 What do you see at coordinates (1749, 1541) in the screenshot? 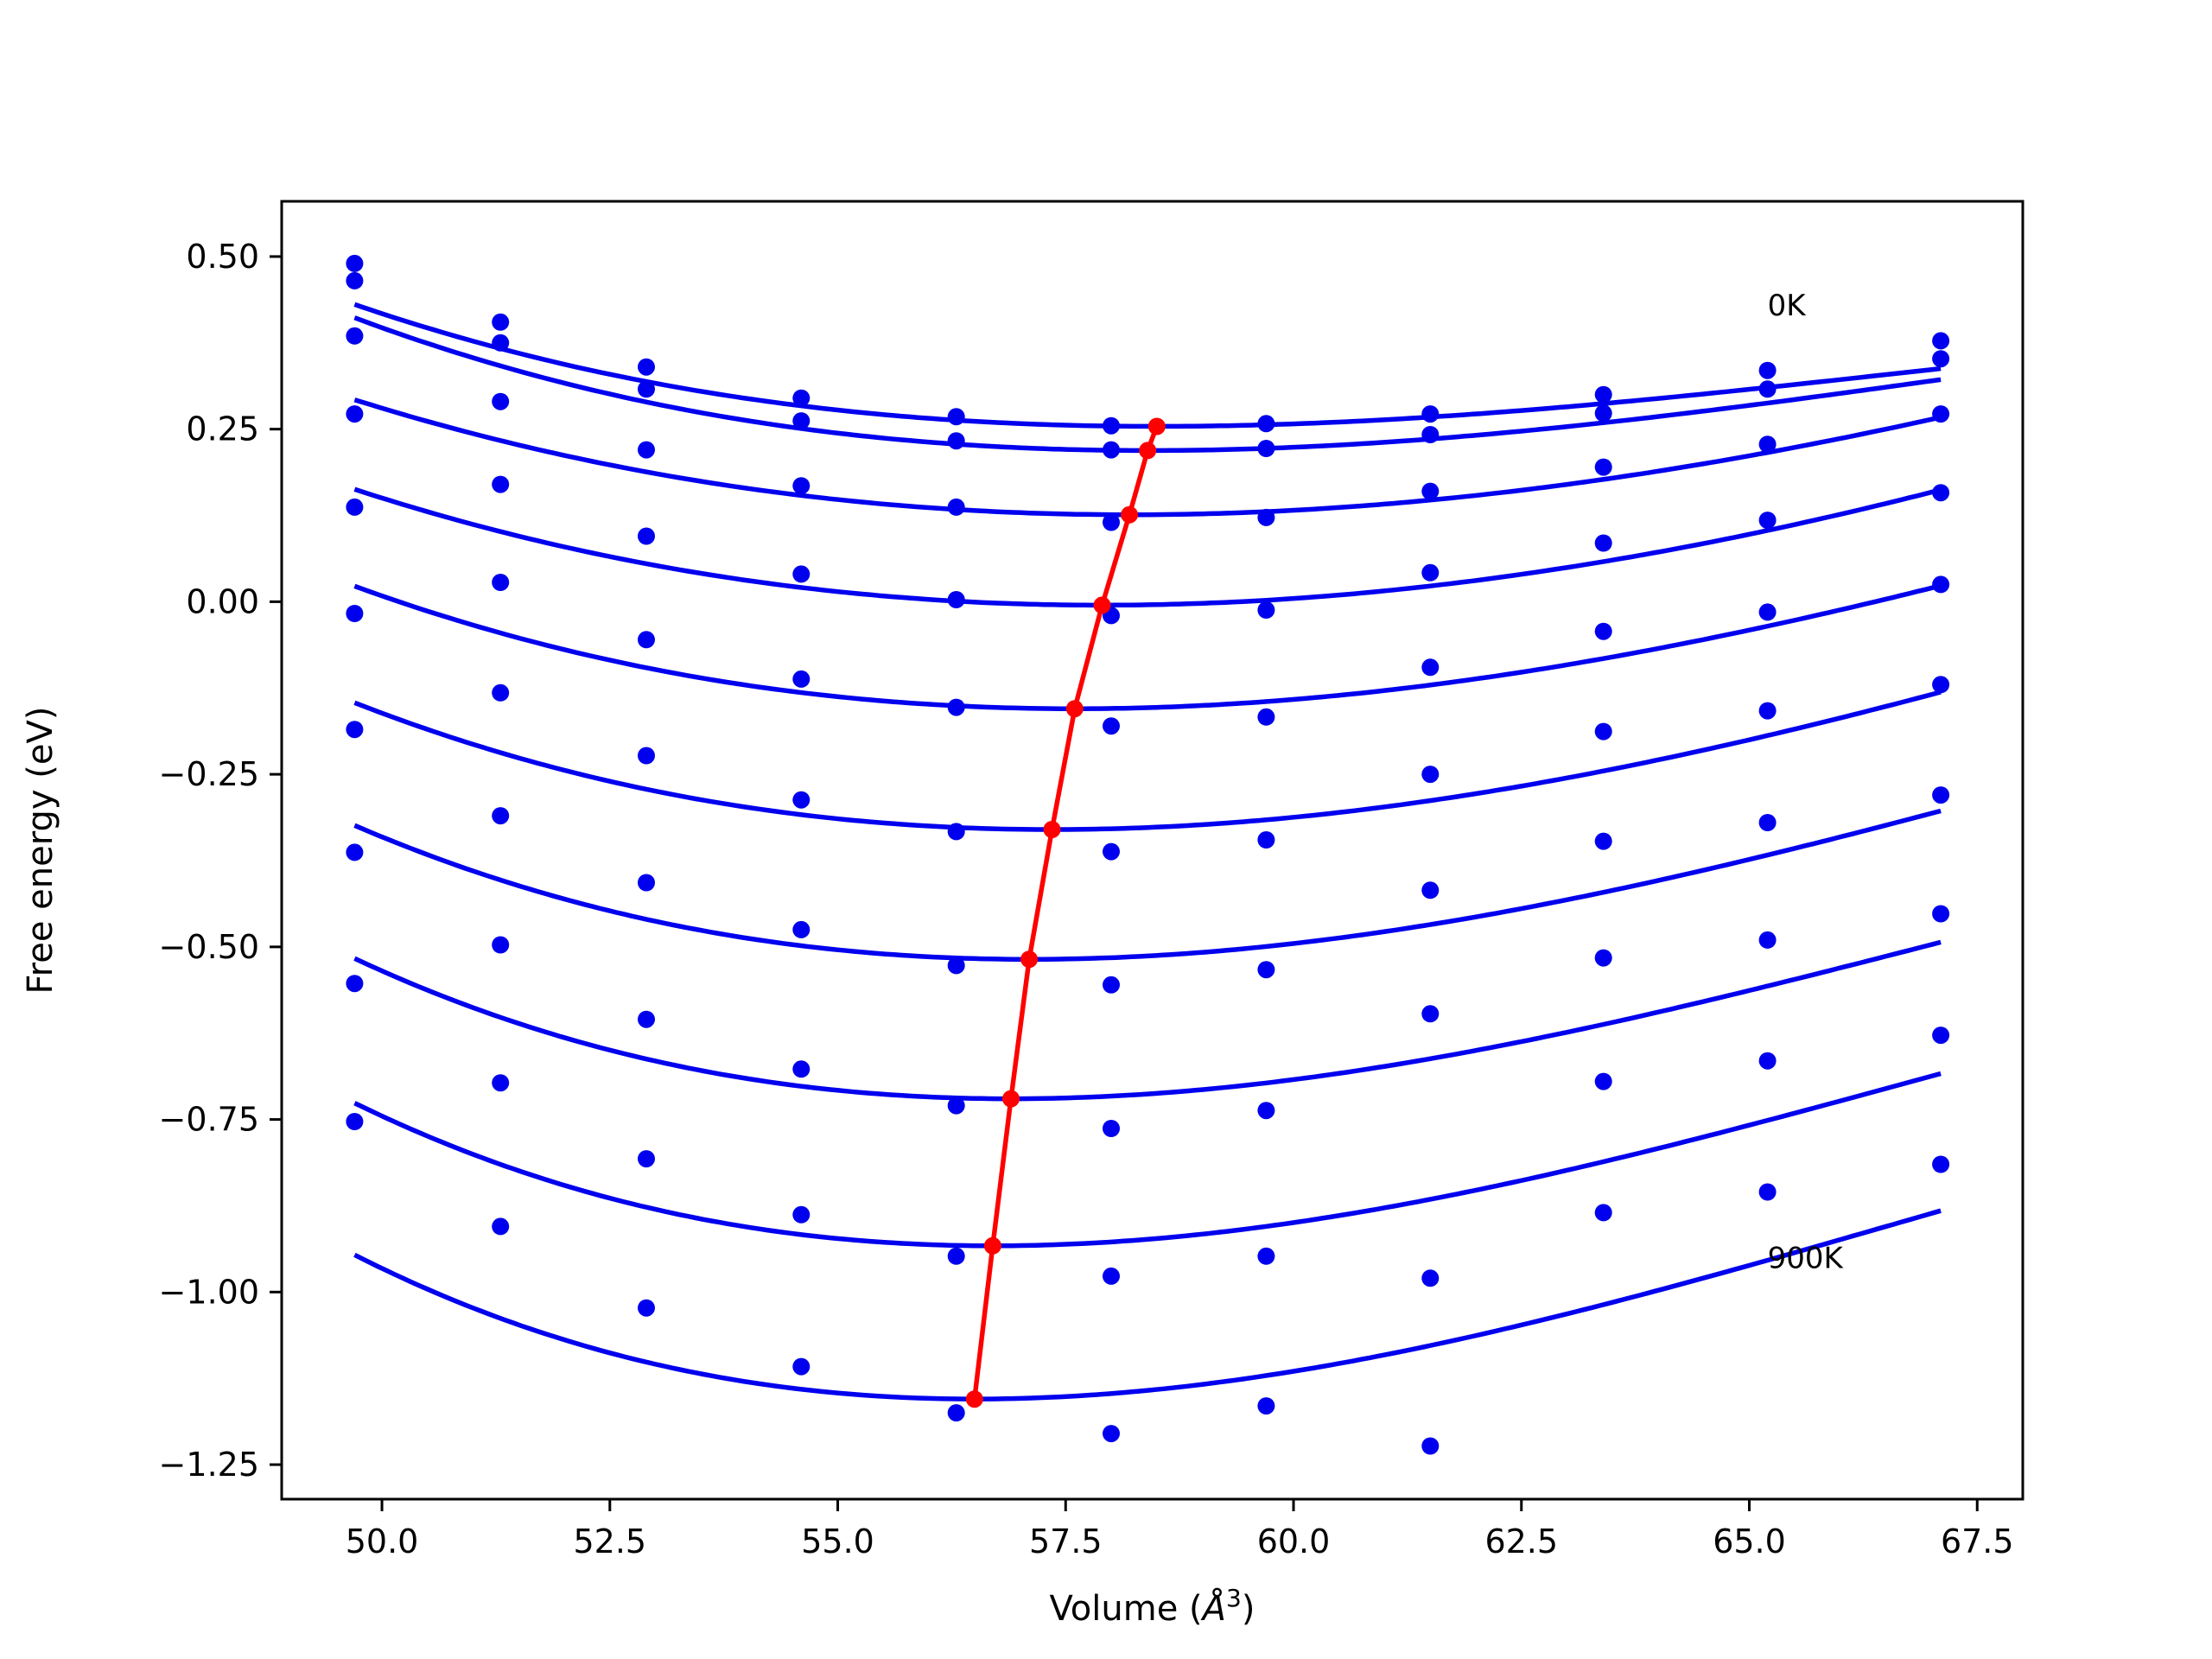
I see `x-tick-label: 65.0` at bounding box center [1749, 1541].